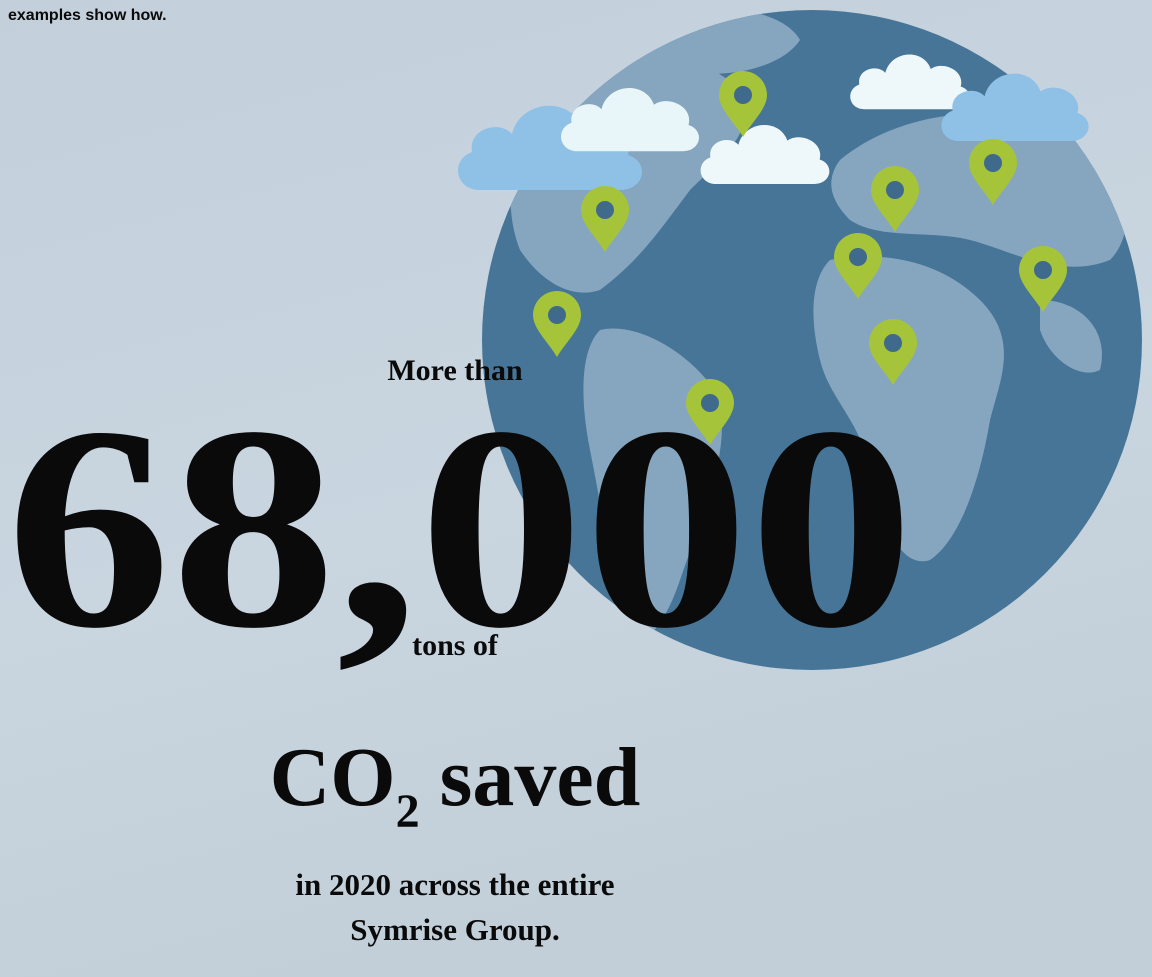  Describe the element at coordinates (87, 15) in the screenshot. I see `intro-text: examples show how.` at that location.